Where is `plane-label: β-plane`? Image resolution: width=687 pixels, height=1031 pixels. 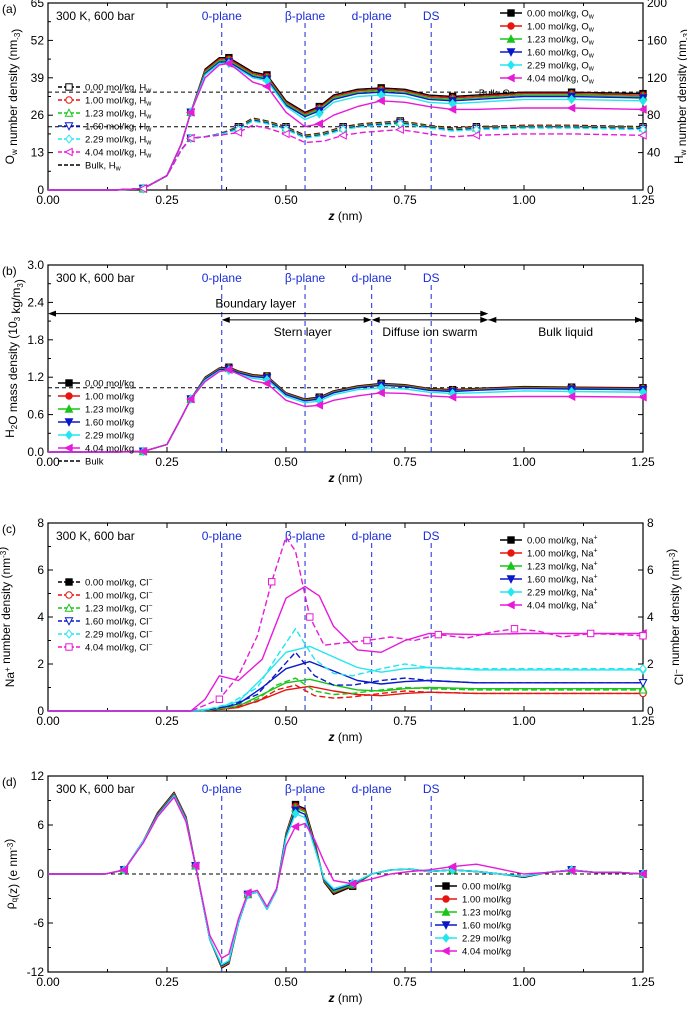
plane-label: β-plane is located at coordinates (305, 536).